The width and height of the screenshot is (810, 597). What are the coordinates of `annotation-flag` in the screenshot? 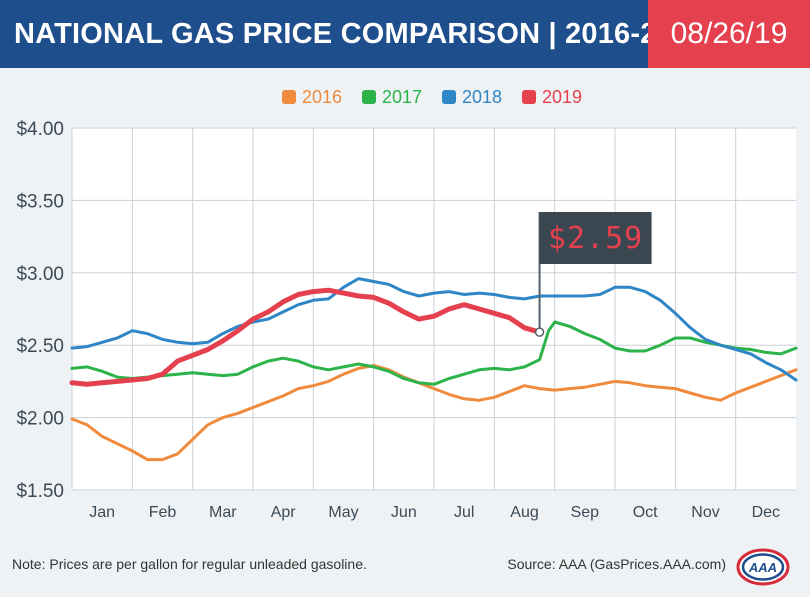 It's located at (595, 238).